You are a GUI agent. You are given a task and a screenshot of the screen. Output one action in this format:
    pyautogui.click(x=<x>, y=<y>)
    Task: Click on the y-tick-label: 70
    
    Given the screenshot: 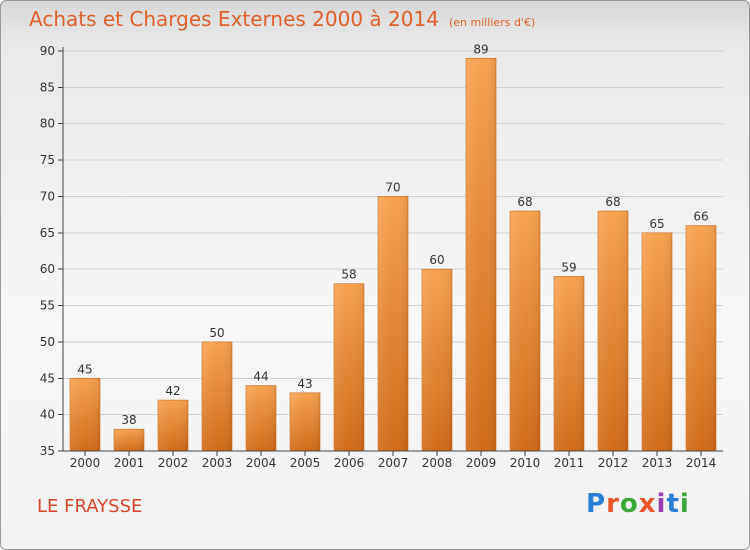 What is the action you would take?
    pyautogui.click(x=47, y=196)
    